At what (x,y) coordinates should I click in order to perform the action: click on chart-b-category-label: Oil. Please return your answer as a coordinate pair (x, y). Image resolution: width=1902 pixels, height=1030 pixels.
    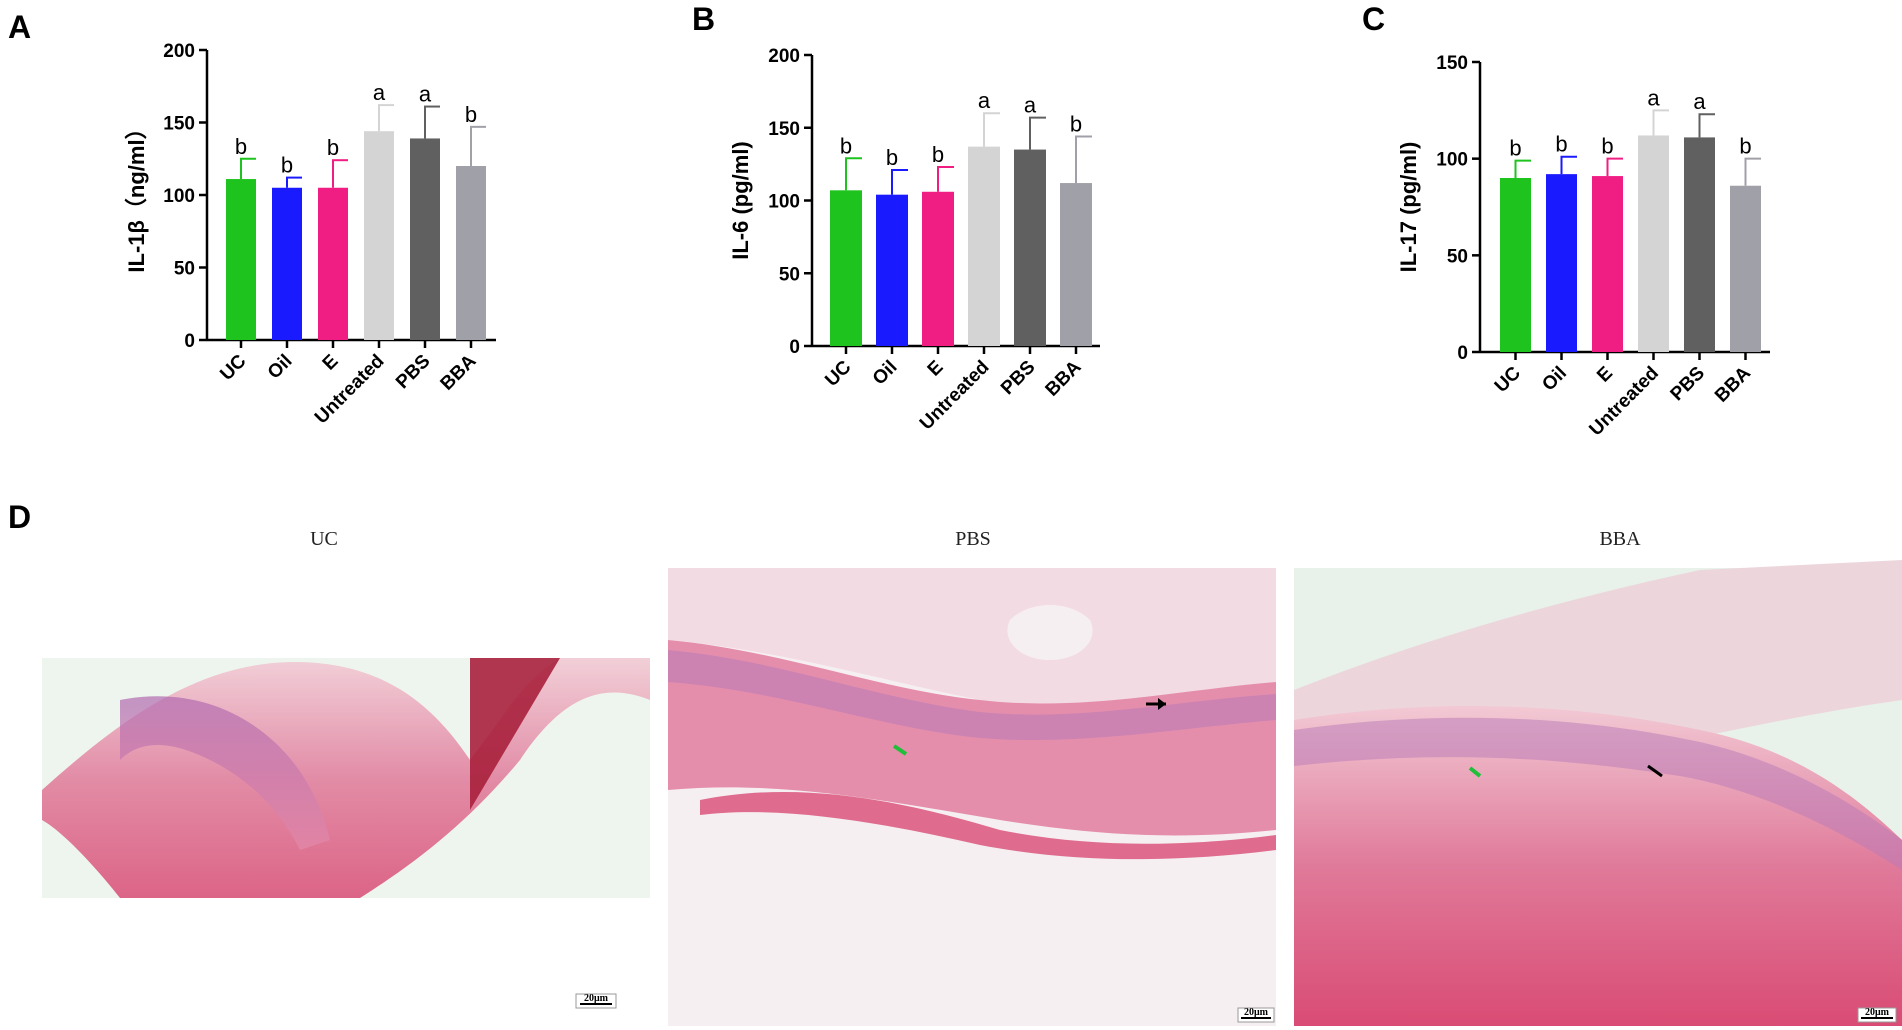
    Looking at the image, I should click on (885, 373).